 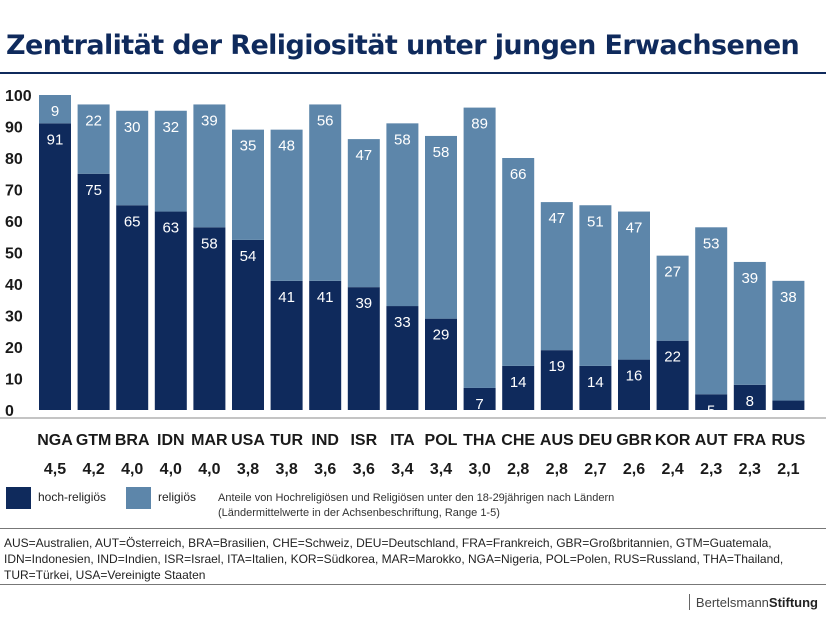 I want to click on bar-religioes-mar, so click(x=209, y=166).